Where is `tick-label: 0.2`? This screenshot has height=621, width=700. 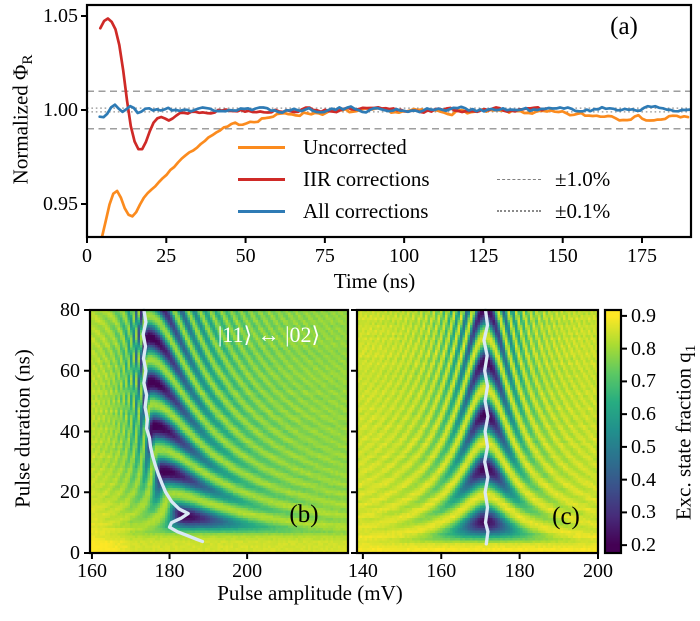
tick-label: 0.2 is located at coordinates (643, 545).